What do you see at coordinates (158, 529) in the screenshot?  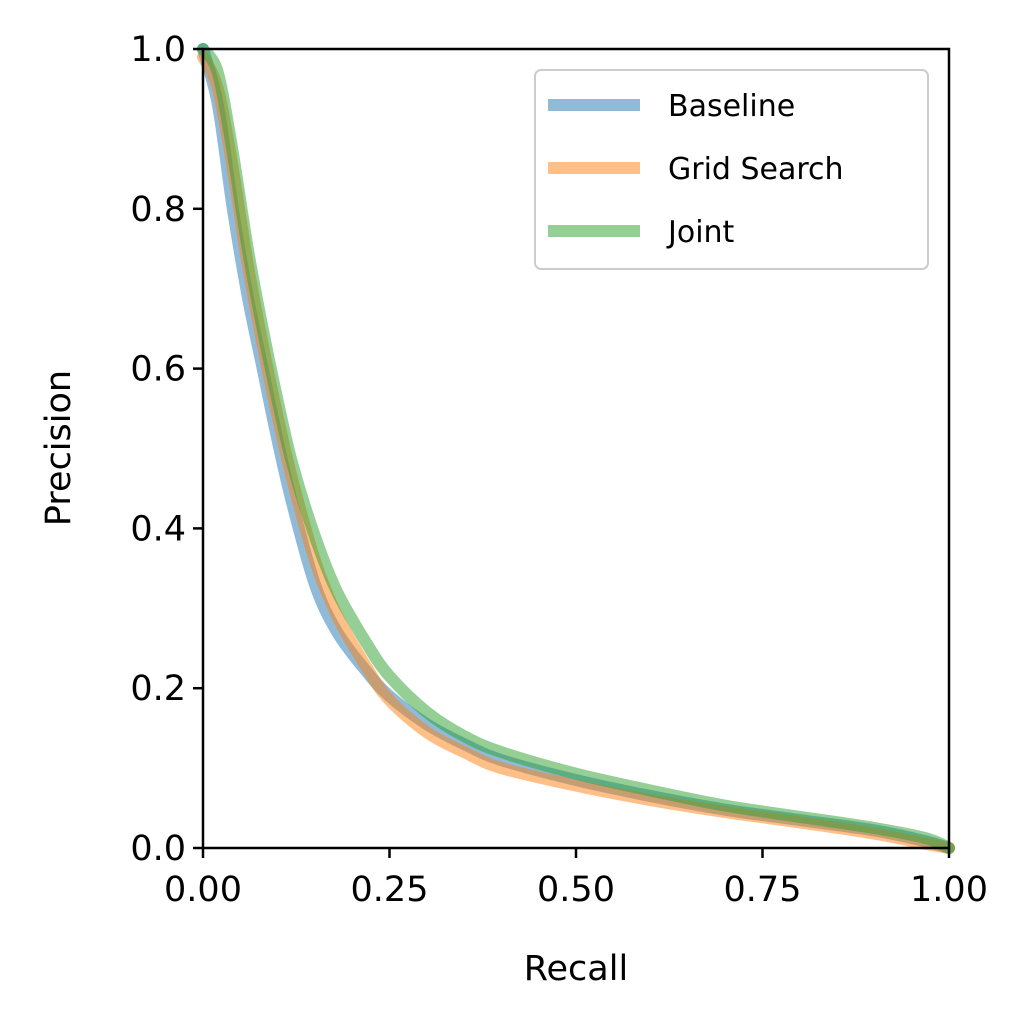 I see `y-tick-label: 0.4` at bounding box center [158, 529].